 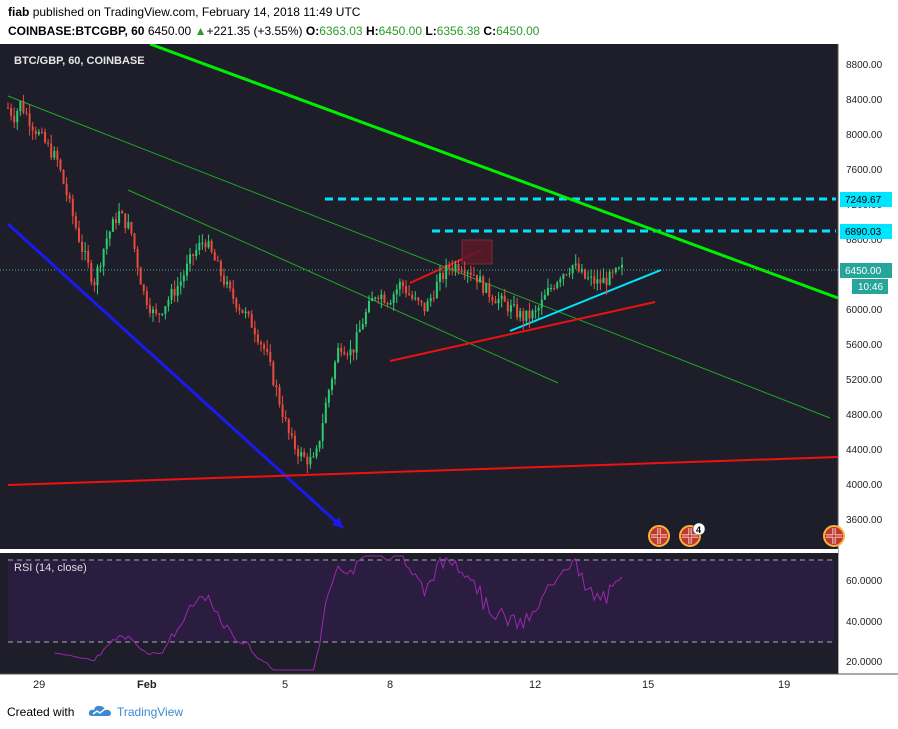 What do you see at coordinates (692, 534) in the screenshot?
I see `uk-flag-event-icon: 4` at bounding box center [692, 534].